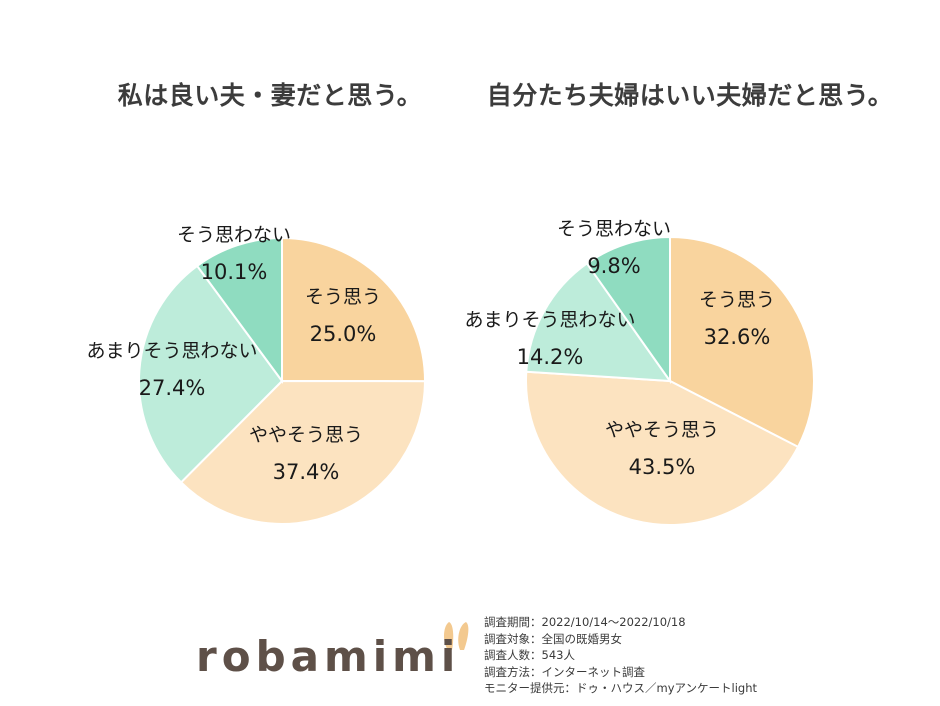  Describe the element at coordinates (621, 688) in the screenshot. I see `survey-provider: モニター提供元：ドゥ・ハウス／myアンケートlight` at that location.